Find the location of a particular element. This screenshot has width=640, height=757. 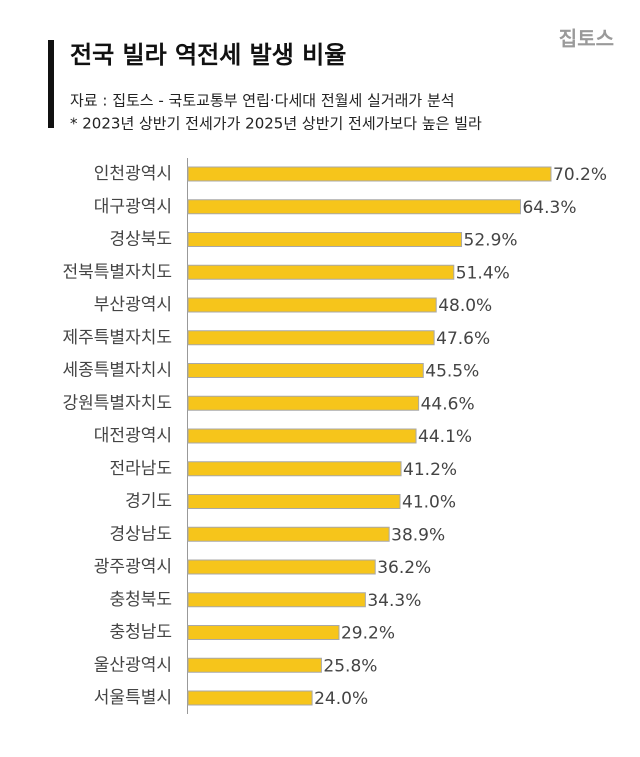

value-label: 47.6% is located at coordinates (463, 339).